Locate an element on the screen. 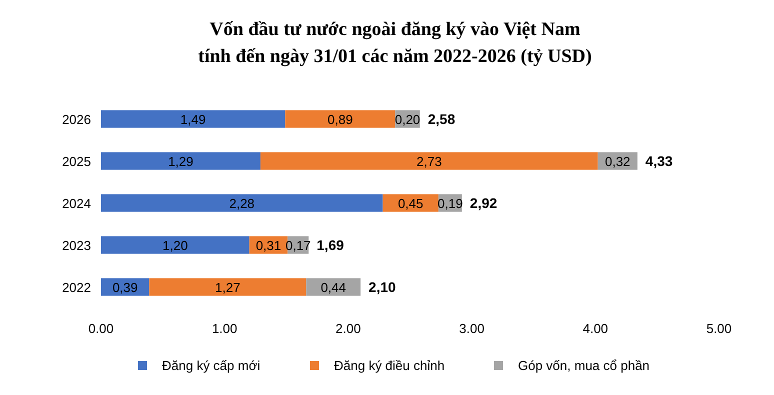 The image size is (774, 395). x-tick-label: 4.00 is located at coordinates (595, 328).